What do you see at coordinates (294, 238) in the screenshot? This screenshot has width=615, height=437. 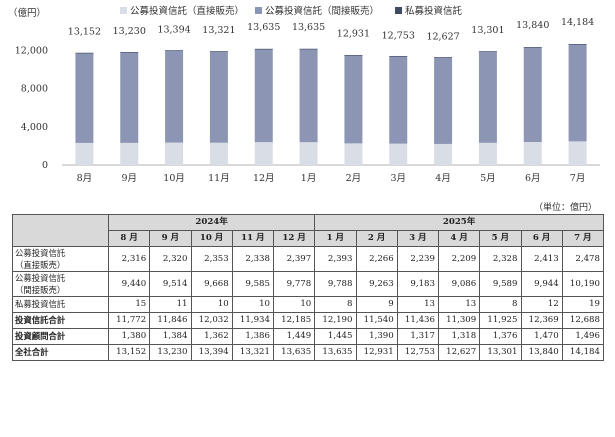 I see `month-header-4: 12 月` at bounding box center [294, 238].